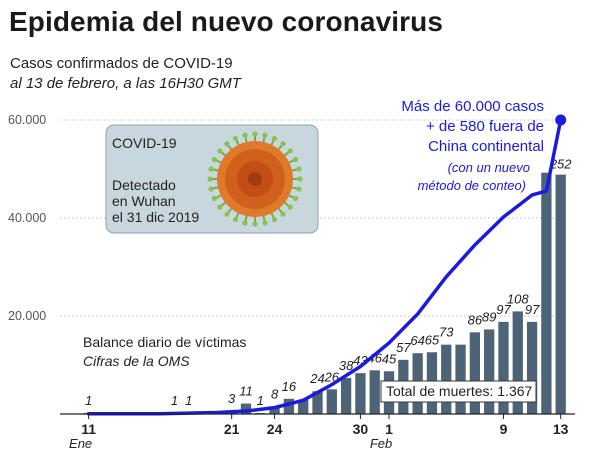 This screenshot has height=450, width=600. What do you see at coordinates (381, 443) in the screenshot?
I see `x-month-label: Feb` at bounding box center [381, 443].